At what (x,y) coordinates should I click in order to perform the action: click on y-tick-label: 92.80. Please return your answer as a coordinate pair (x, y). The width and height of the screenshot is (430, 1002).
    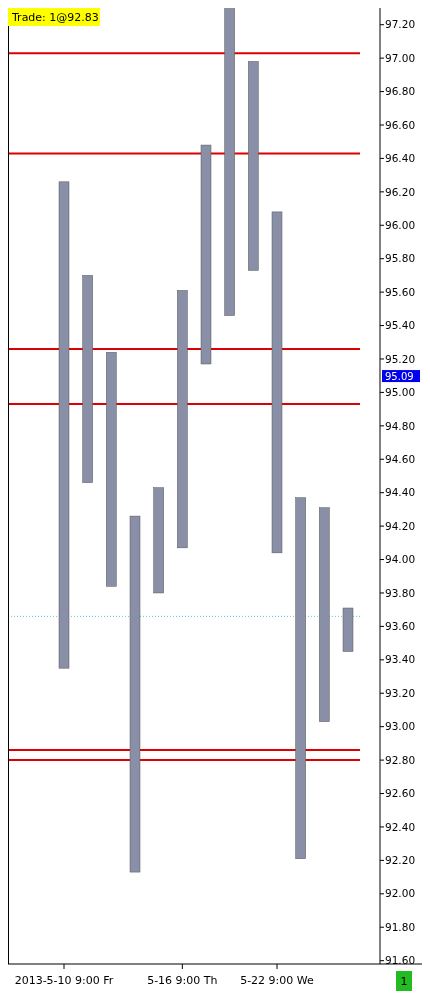
    Looking at the image, I should click on (400, 759).